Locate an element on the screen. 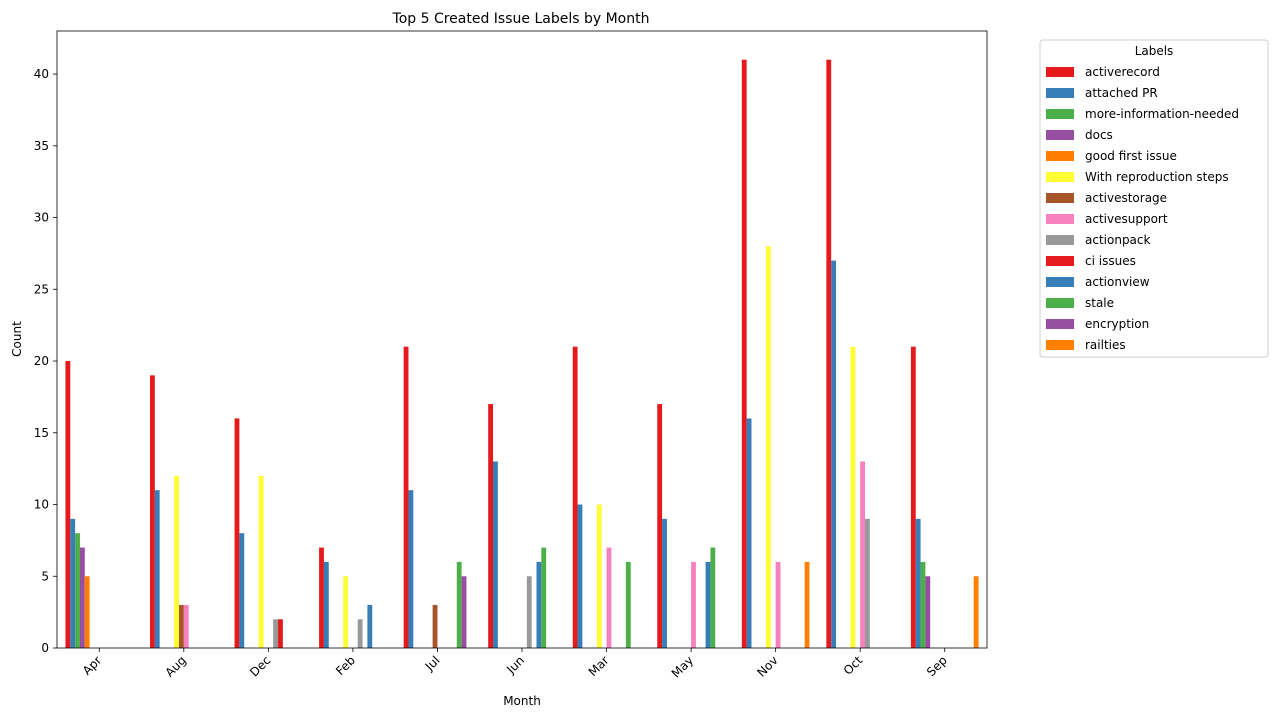 Image resolution: width=1278 pixels, height=717 pixels. legend-label-actionview: actionview is located at coordinates (1117, 282).